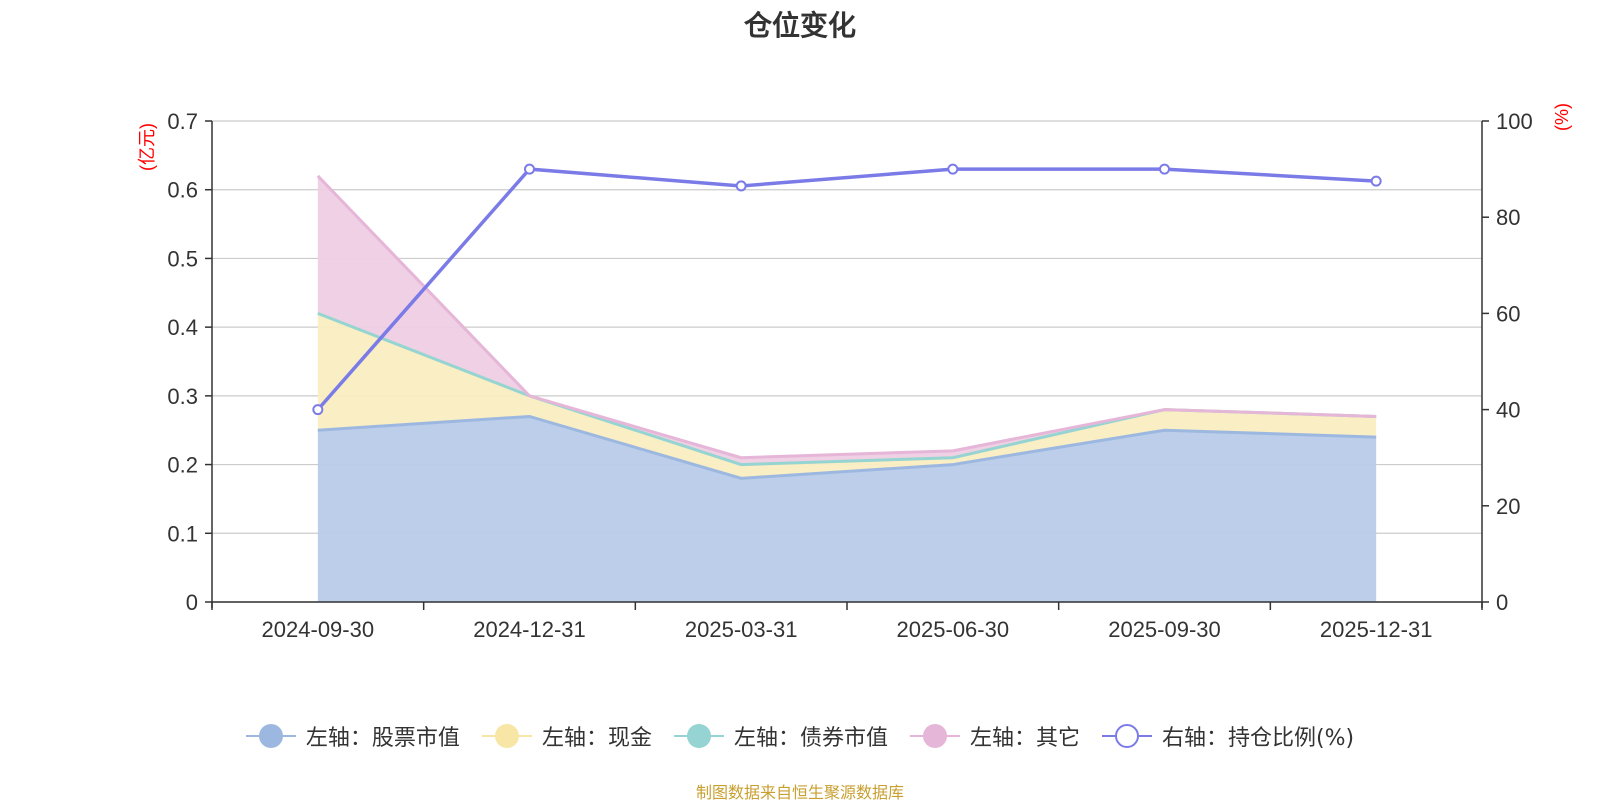 This screenshot has width=1600, height=803. Describe the element at coordinates (1508, 313) in the screenshot. I see `right-axis-tick-label: 60` at that location.